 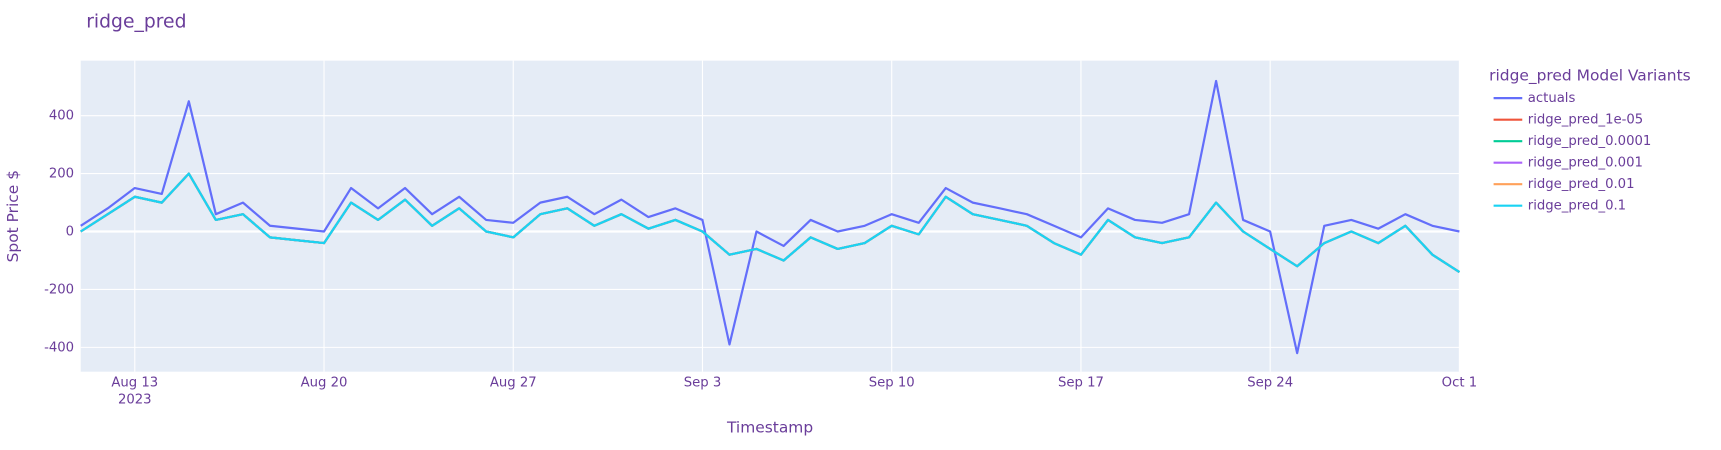 I want to click on x-tick-label: Sep 3, so click(x=703, y=383).